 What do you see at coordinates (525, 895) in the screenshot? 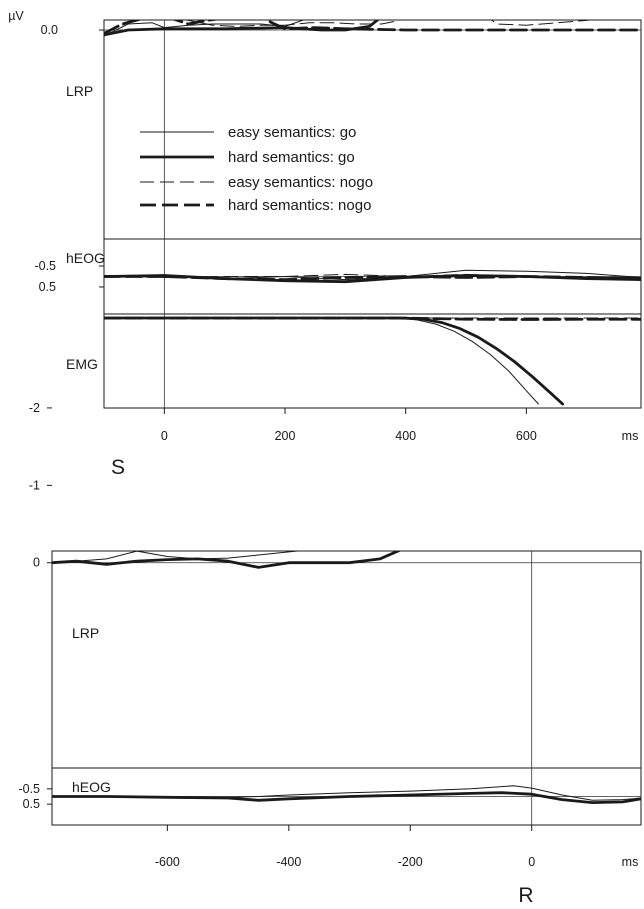
I see `event-label: R` at bounding box center [525, 895].